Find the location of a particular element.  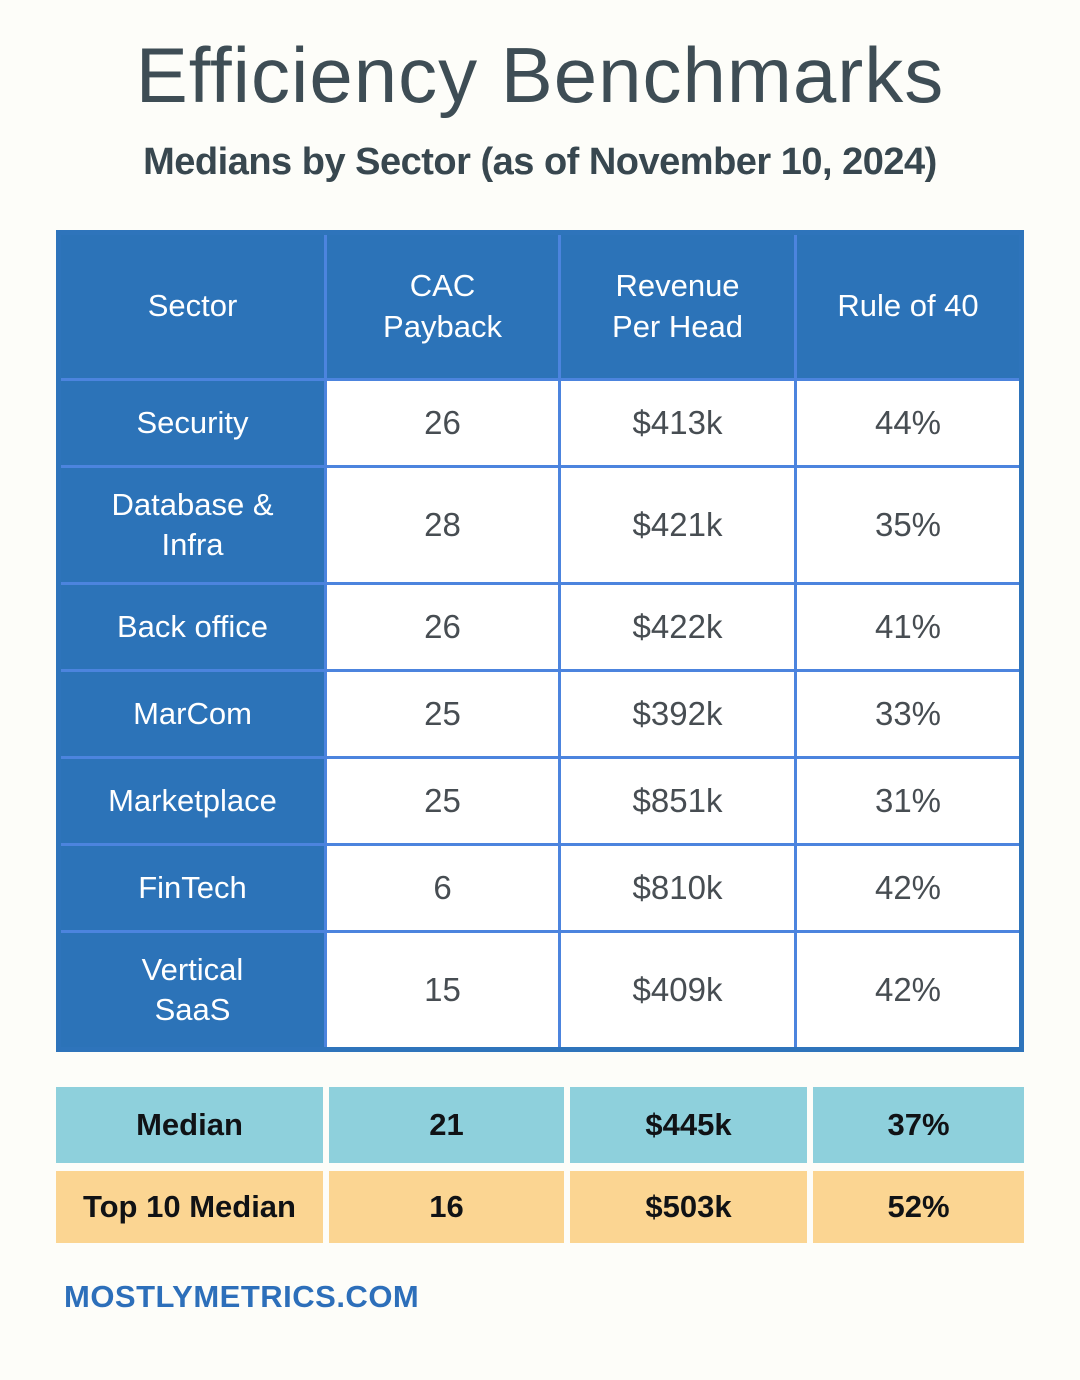

revenue-per-head-cell: $851k is located at coordinates (677, 801).